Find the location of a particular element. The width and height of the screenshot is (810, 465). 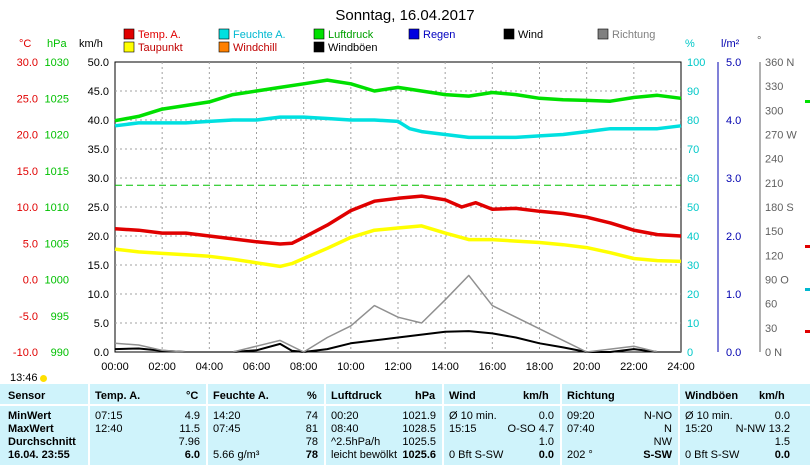

table-cell: 6.0 is located at coordinates (192, 455).